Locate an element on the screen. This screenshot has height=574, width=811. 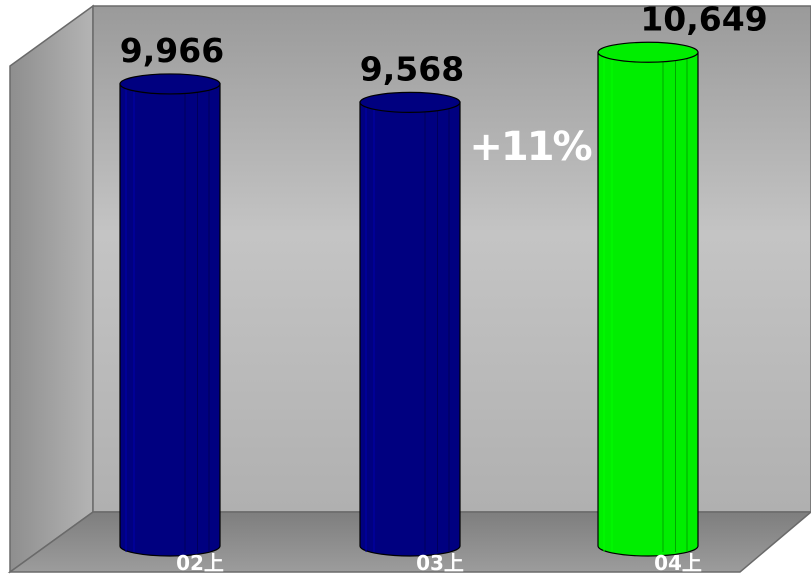
bar-04上 is located at coordinates (648, 299).